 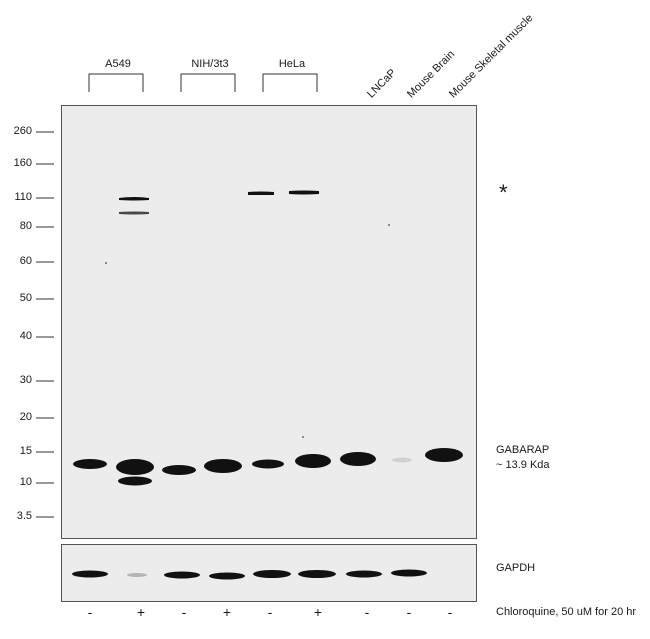 I want to click on group-label-nih3t3: NIH/3t3, so click(x=210, y=64).